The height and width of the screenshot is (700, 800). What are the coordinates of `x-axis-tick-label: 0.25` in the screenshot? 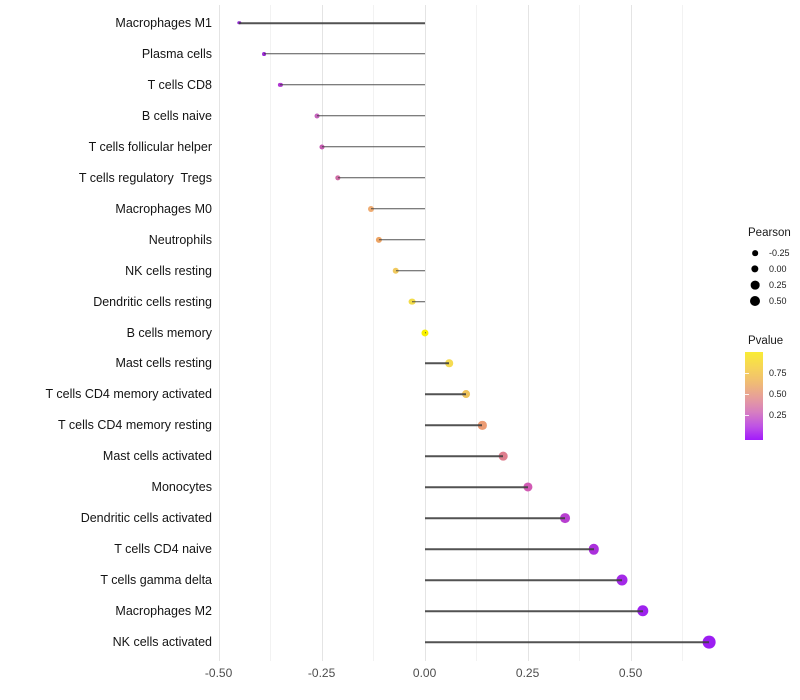 It's located at (527, 673).